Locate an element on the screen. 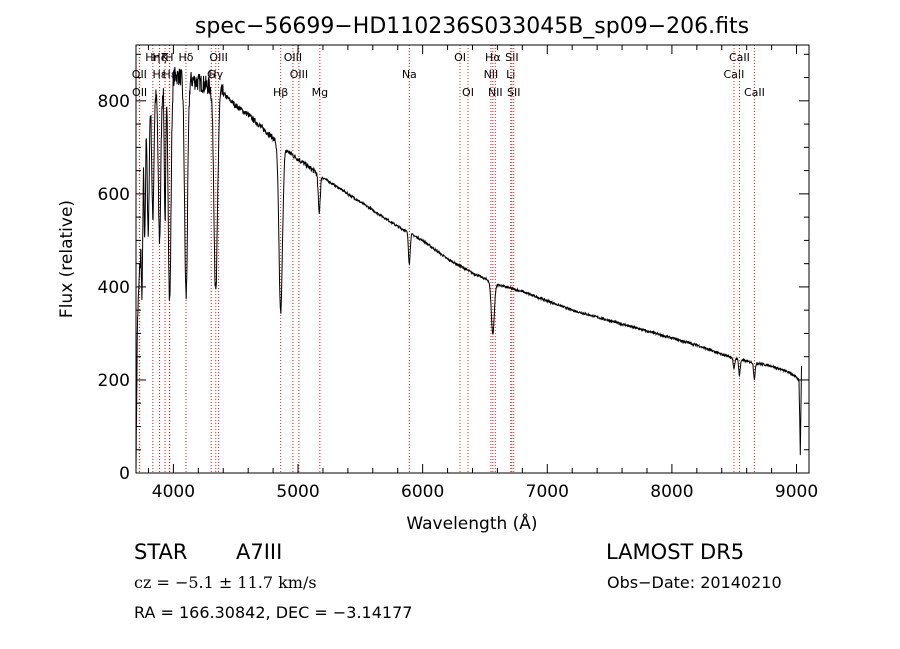  x-tick-label: 7000 is located at coordinates (547, 492).